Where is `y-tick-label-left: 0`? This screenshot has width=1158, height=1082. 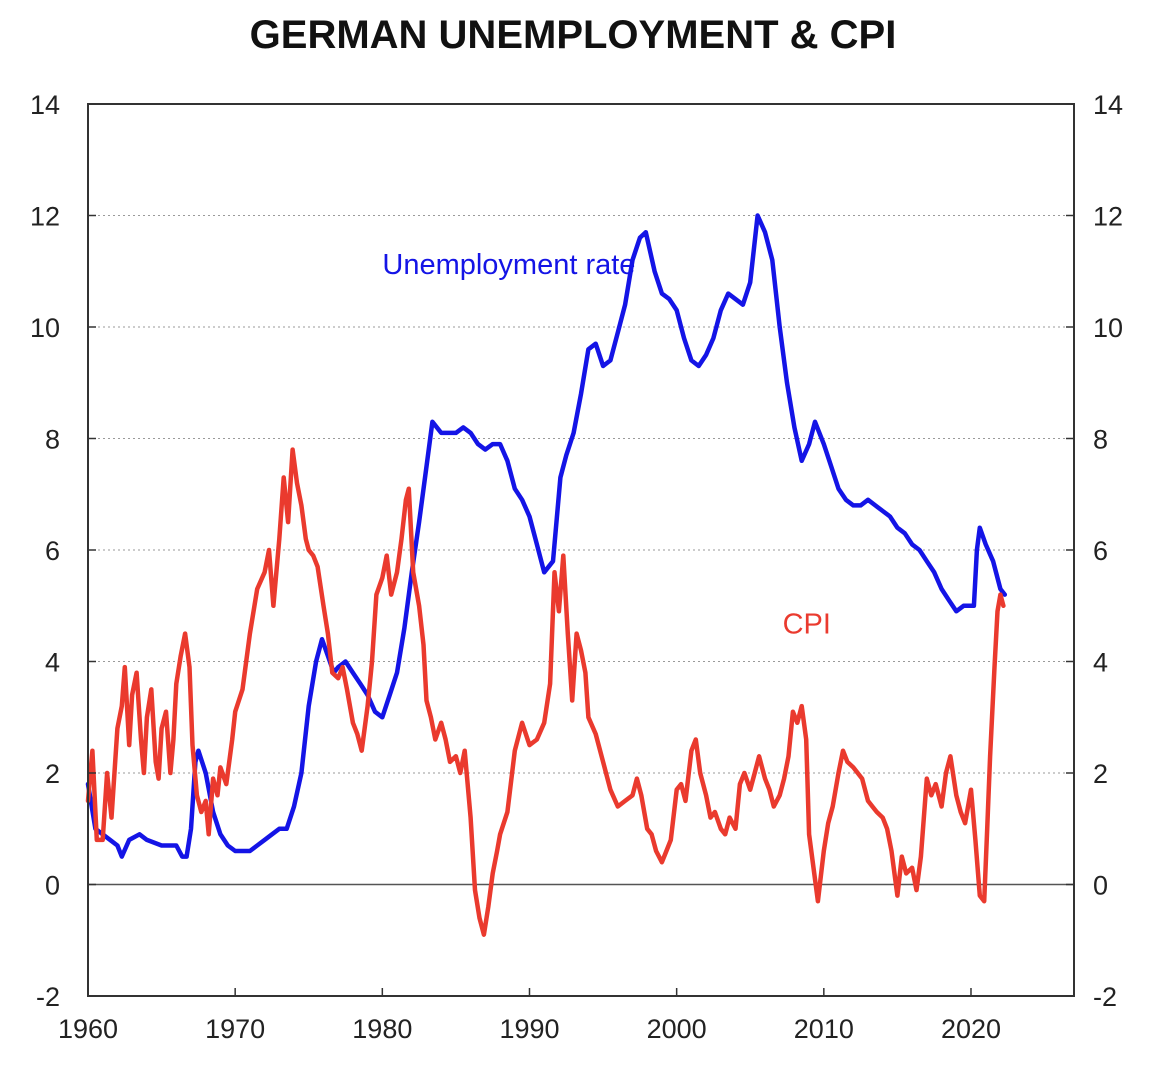 y-tick-label-left: 0 is located at coordinates (52, 886).